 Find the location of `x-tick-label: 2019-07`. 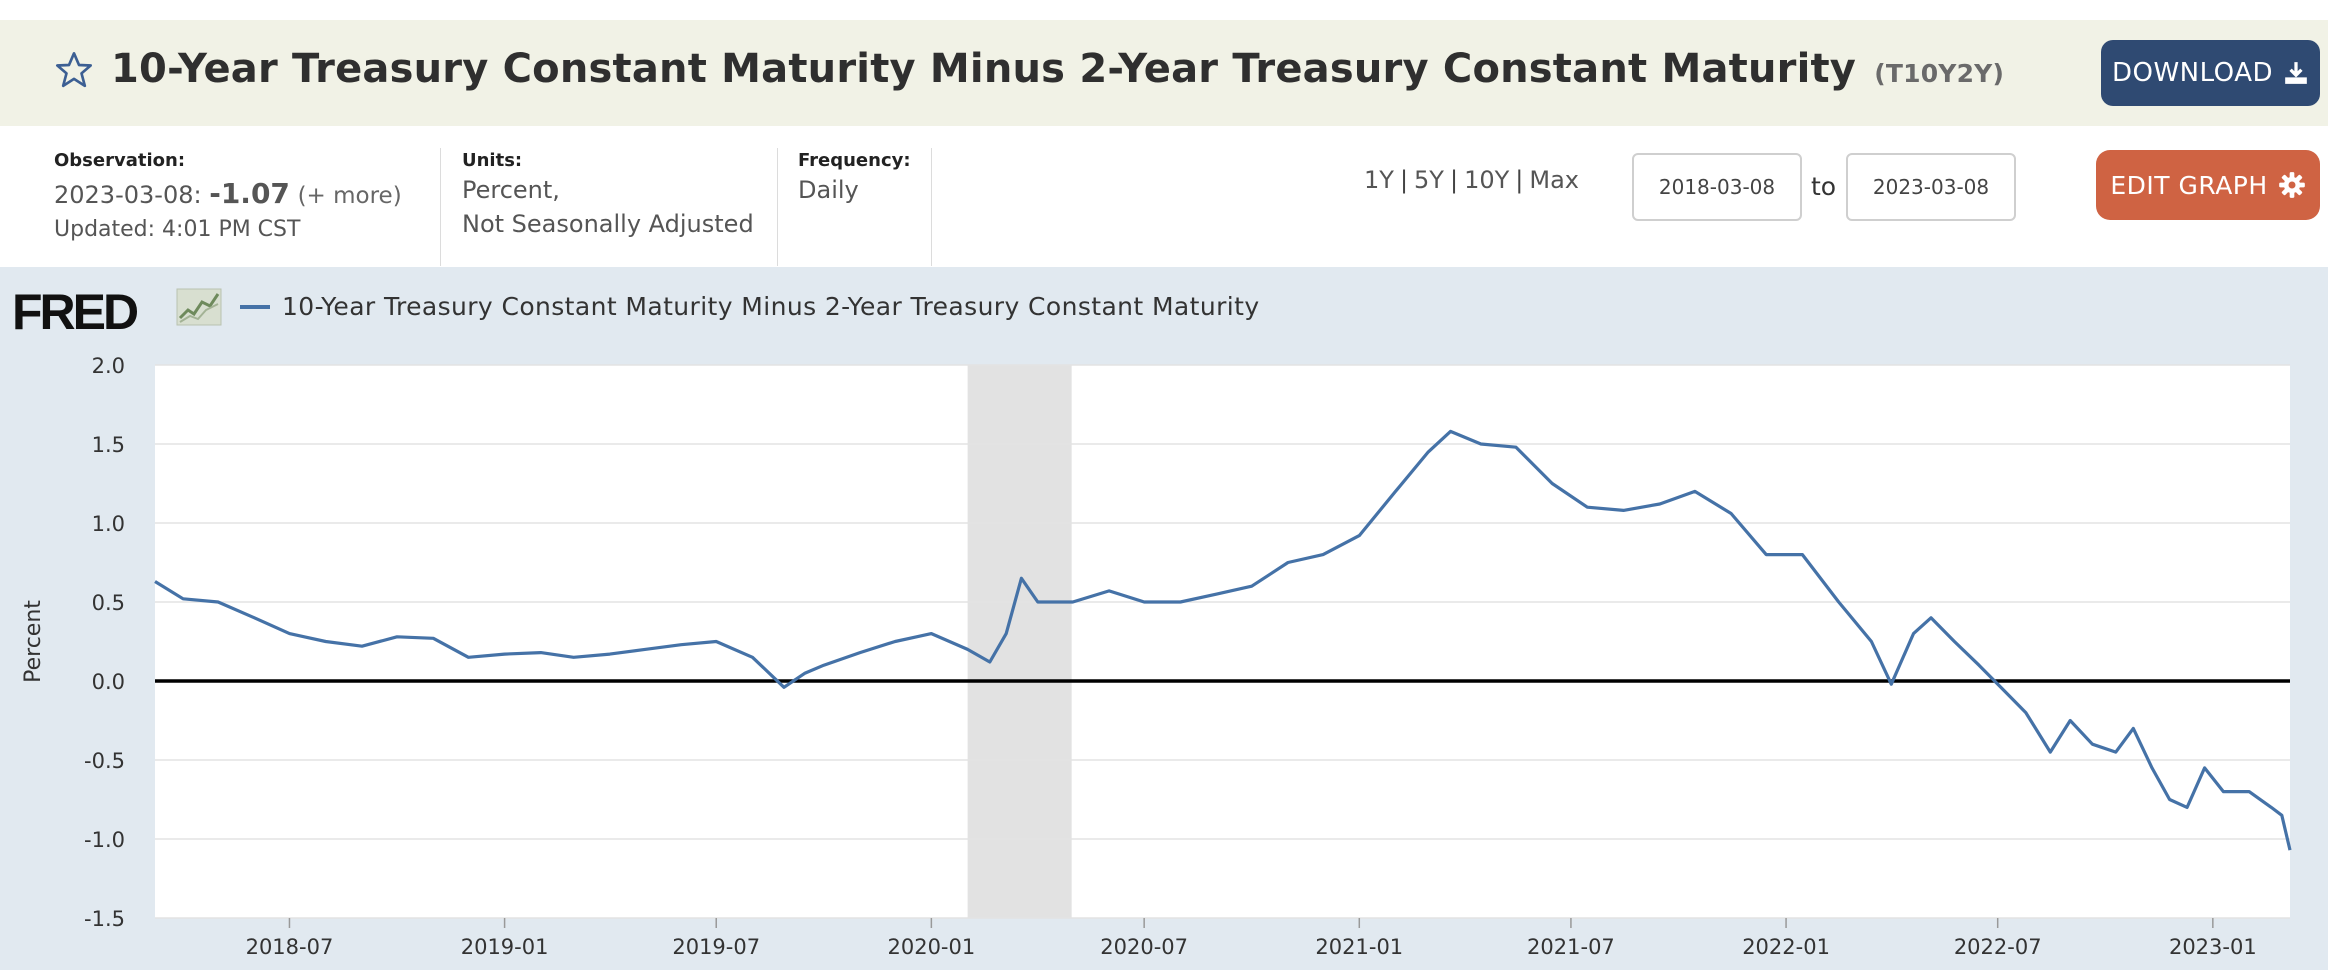

x-tick-label: 2019-07 is located at coordinates (716, 947).